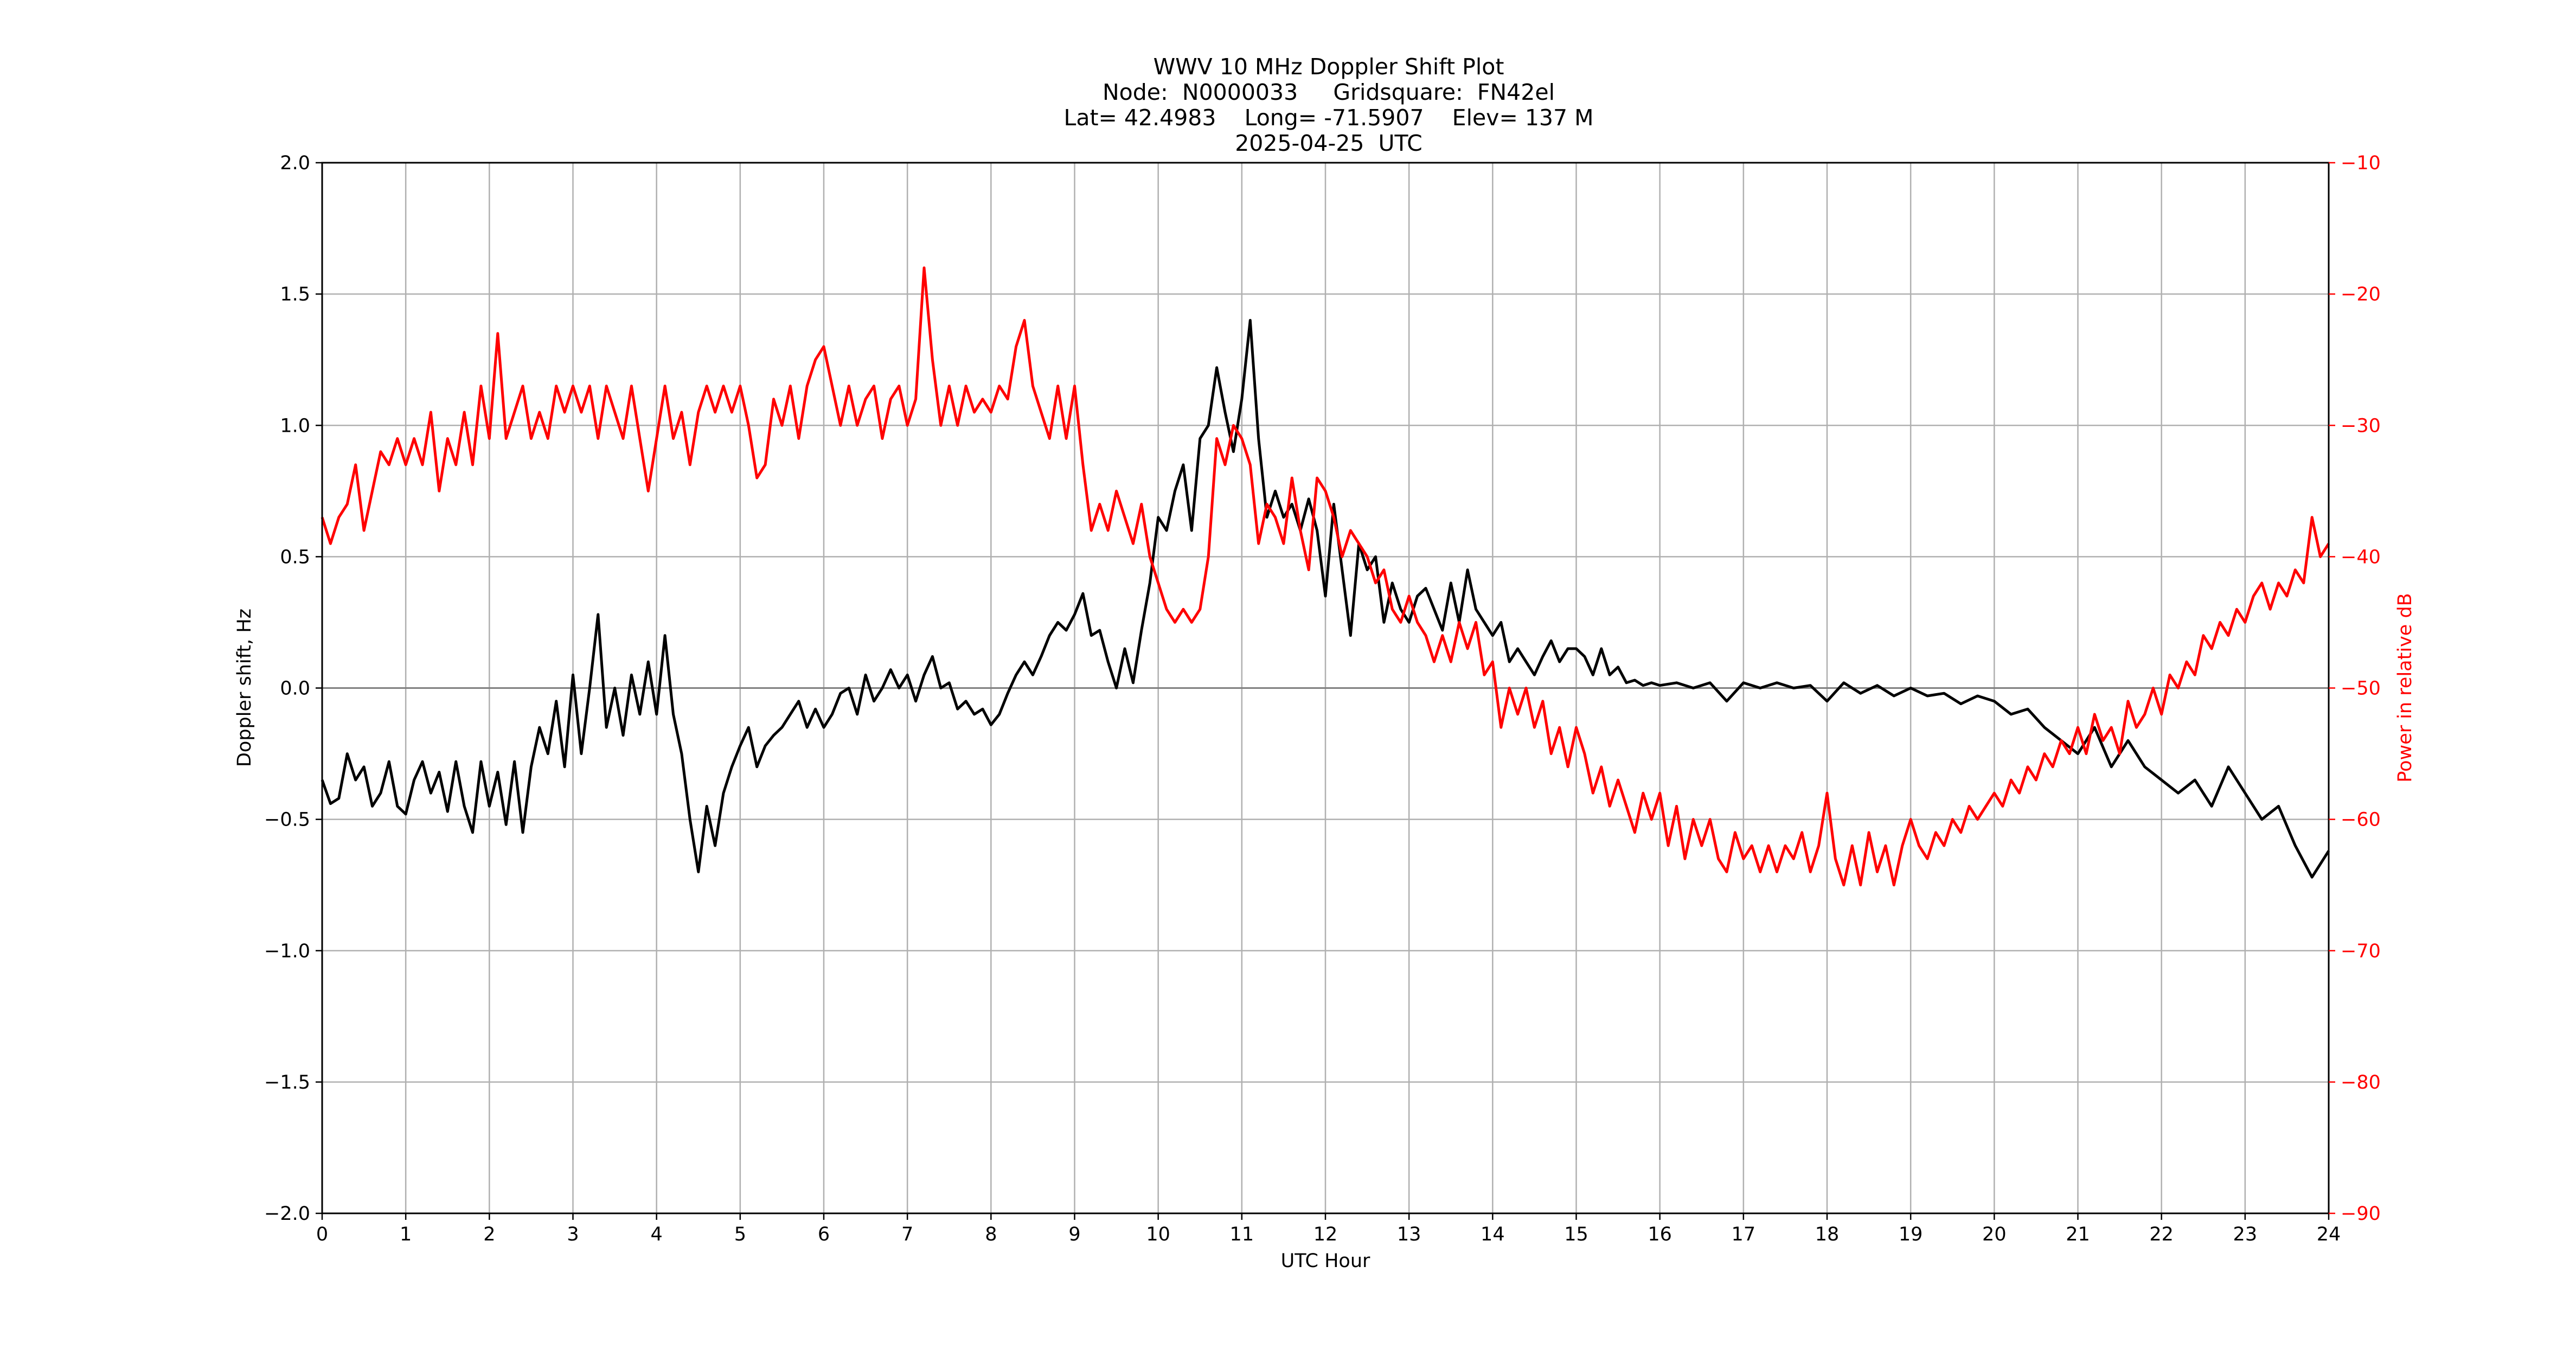 The image size is (2576, 1356). Describe the element at coordinates (2078, 1234) in the screenshot. I see `x-tick-label: 21` at that location.